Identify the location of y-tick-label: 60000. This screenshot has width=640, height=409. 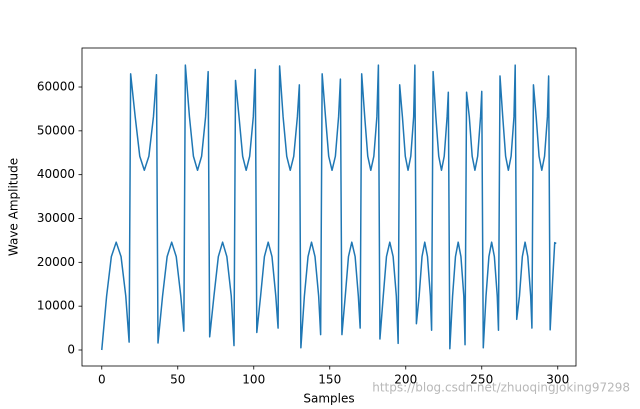
(56, 87).